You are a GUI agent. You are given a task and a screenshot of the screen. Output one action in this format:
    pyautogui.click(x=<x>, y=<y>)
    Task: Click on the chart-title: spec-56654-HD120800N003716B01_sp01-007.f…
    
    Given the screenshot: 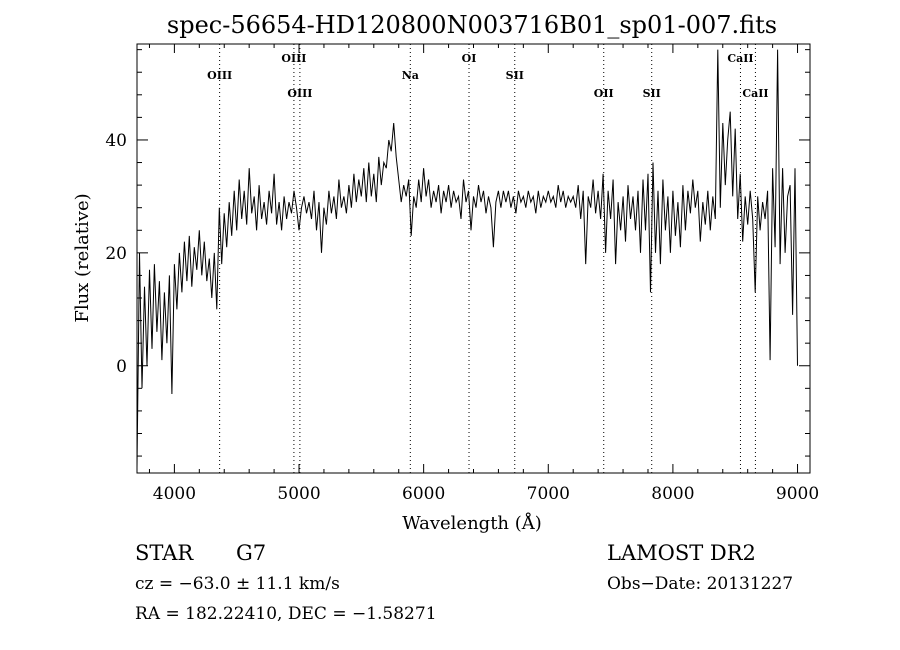 What is the action you would take?
    pyautogui.click(x=472, y=25)
    